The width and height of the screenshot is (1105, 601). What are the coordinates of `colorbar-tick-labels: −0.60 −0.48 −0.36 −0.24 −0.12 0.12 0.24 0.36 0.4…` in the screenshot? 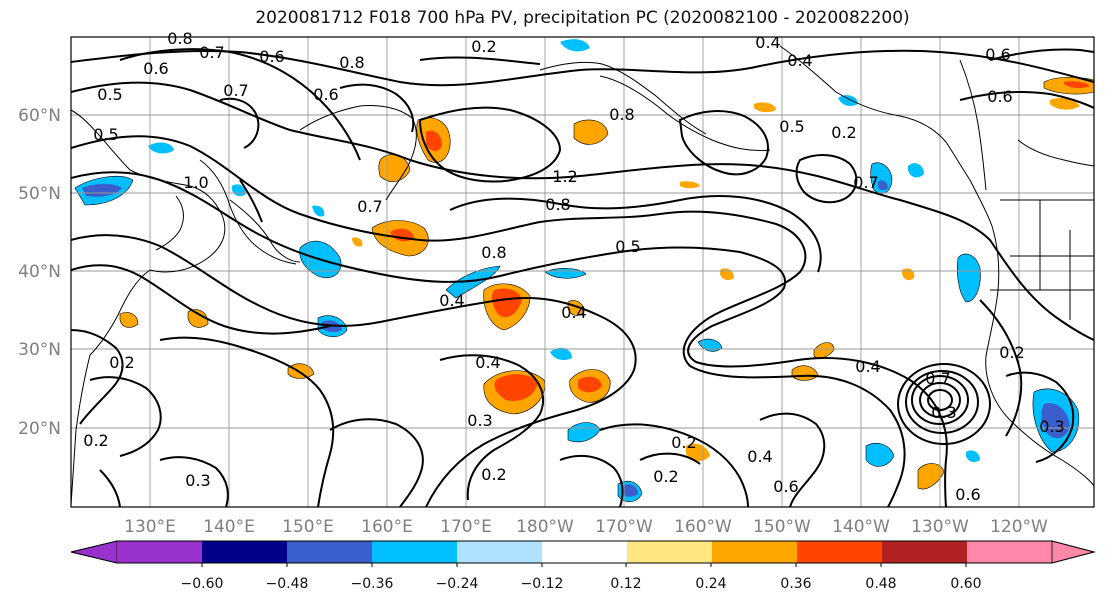 It's located at (581, 577).